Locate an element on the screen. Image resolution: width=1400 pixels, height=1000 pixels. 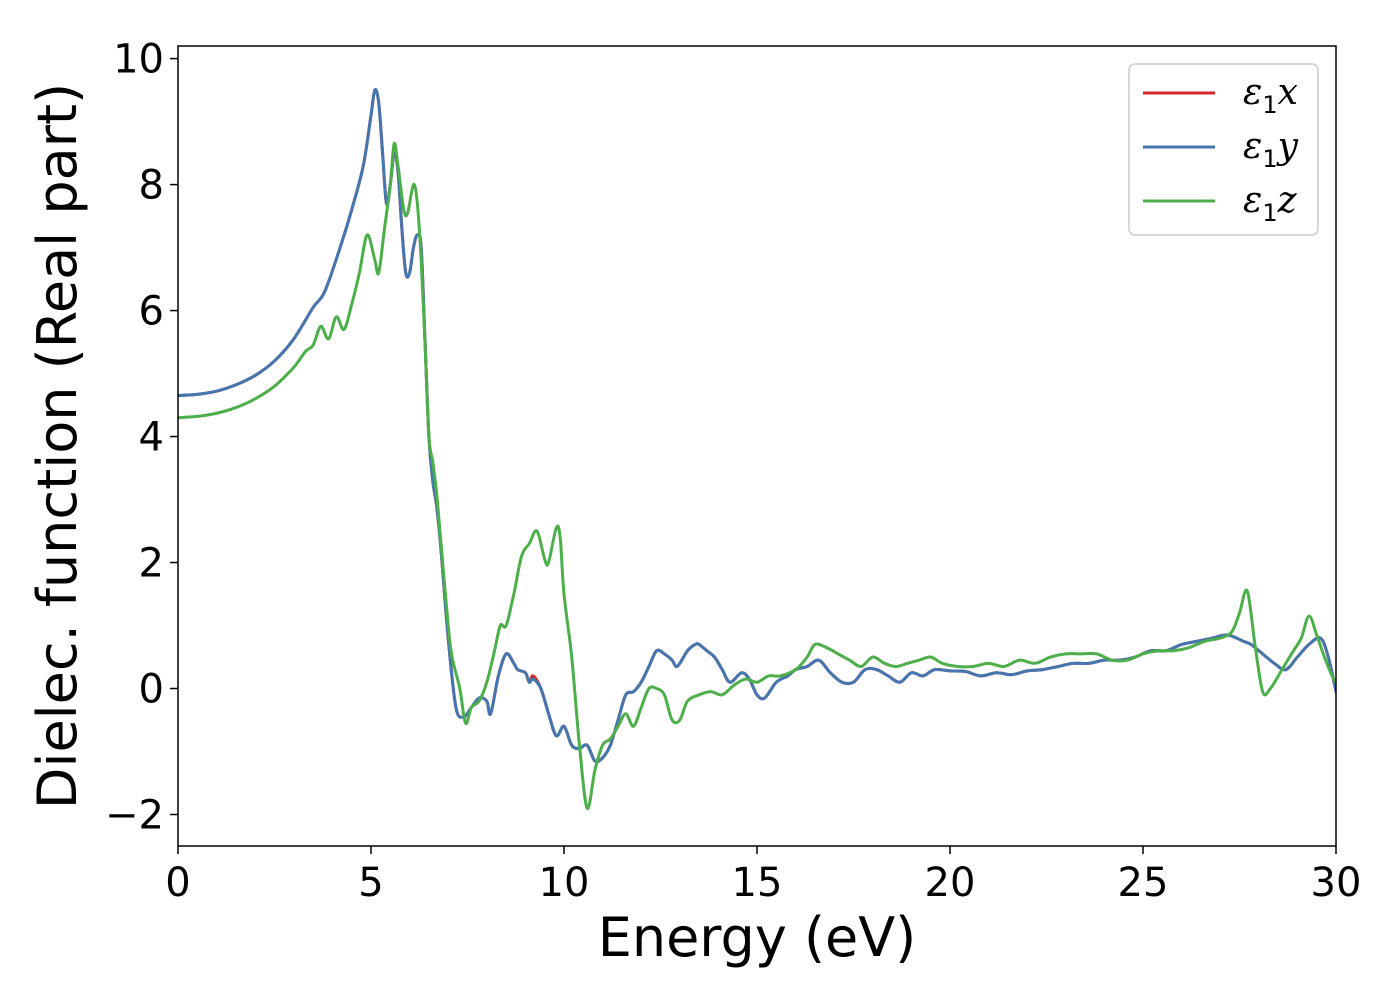
y-tick-label: 2 is located at coordinates (151, 564).